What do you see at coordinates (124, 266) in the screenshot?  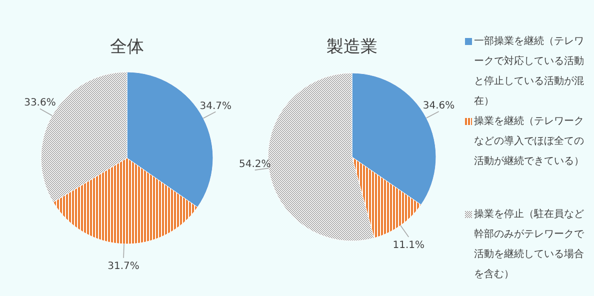 I see `data-label: 31.7%` at bounding box center [124, 266].